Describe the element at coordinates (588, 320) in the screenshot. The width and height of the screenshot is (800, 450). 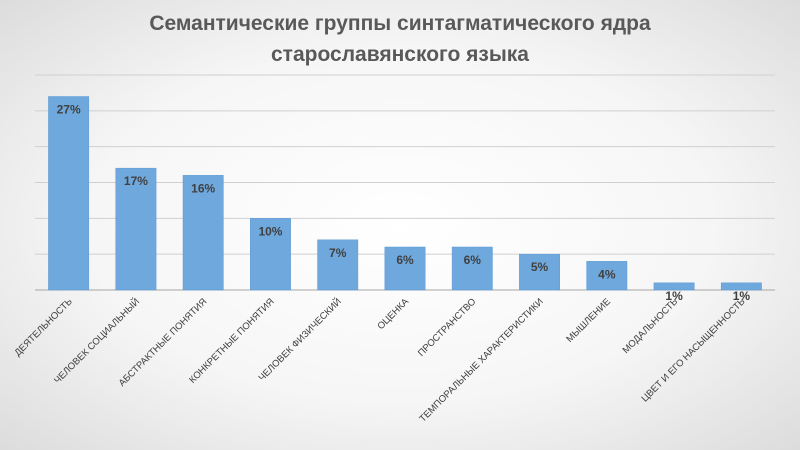
I see `category-label: МЫШЛЕНИЕ` at that location.